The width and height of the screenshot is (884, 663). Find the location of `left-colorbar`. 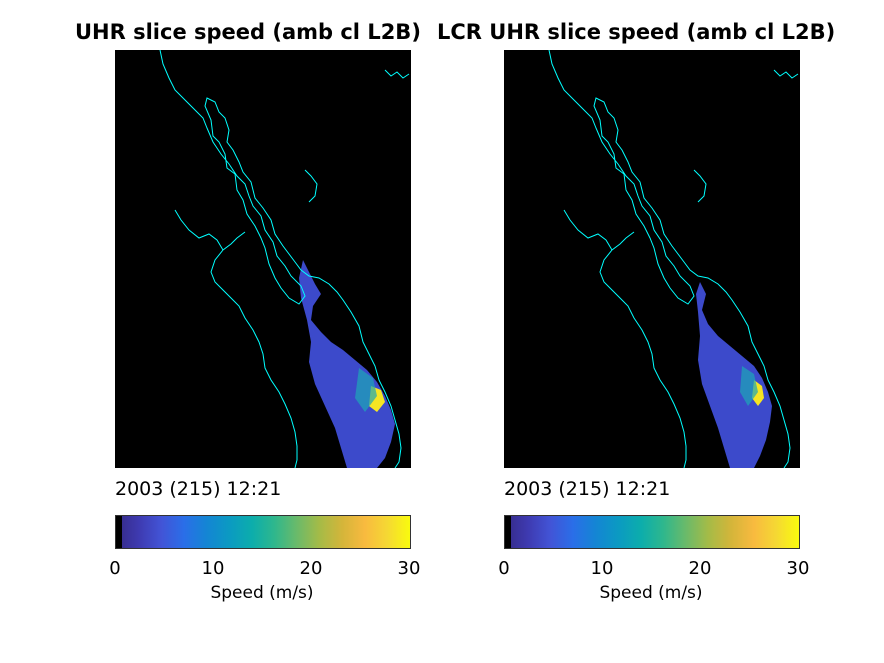

left-colorbar is located at coordinates (263, 532).